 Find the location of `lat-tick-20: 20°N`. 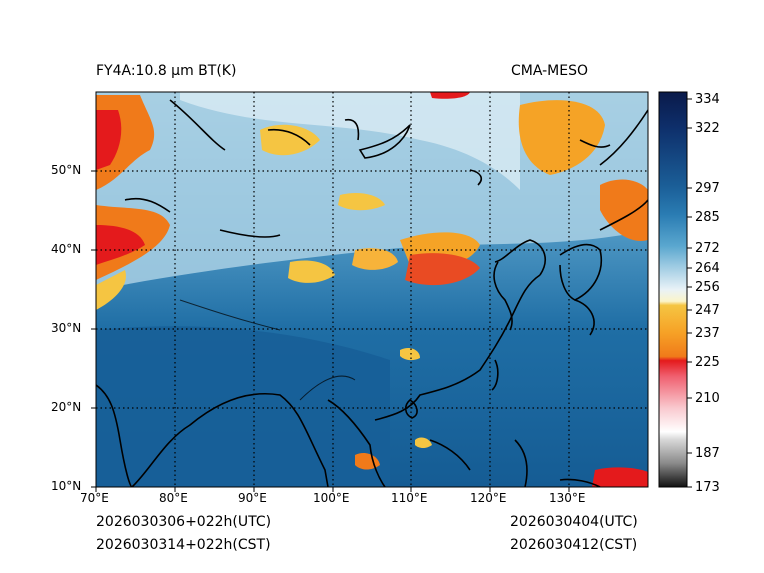

lat-tick-20: 20°N is located at coordinates (66, 407).